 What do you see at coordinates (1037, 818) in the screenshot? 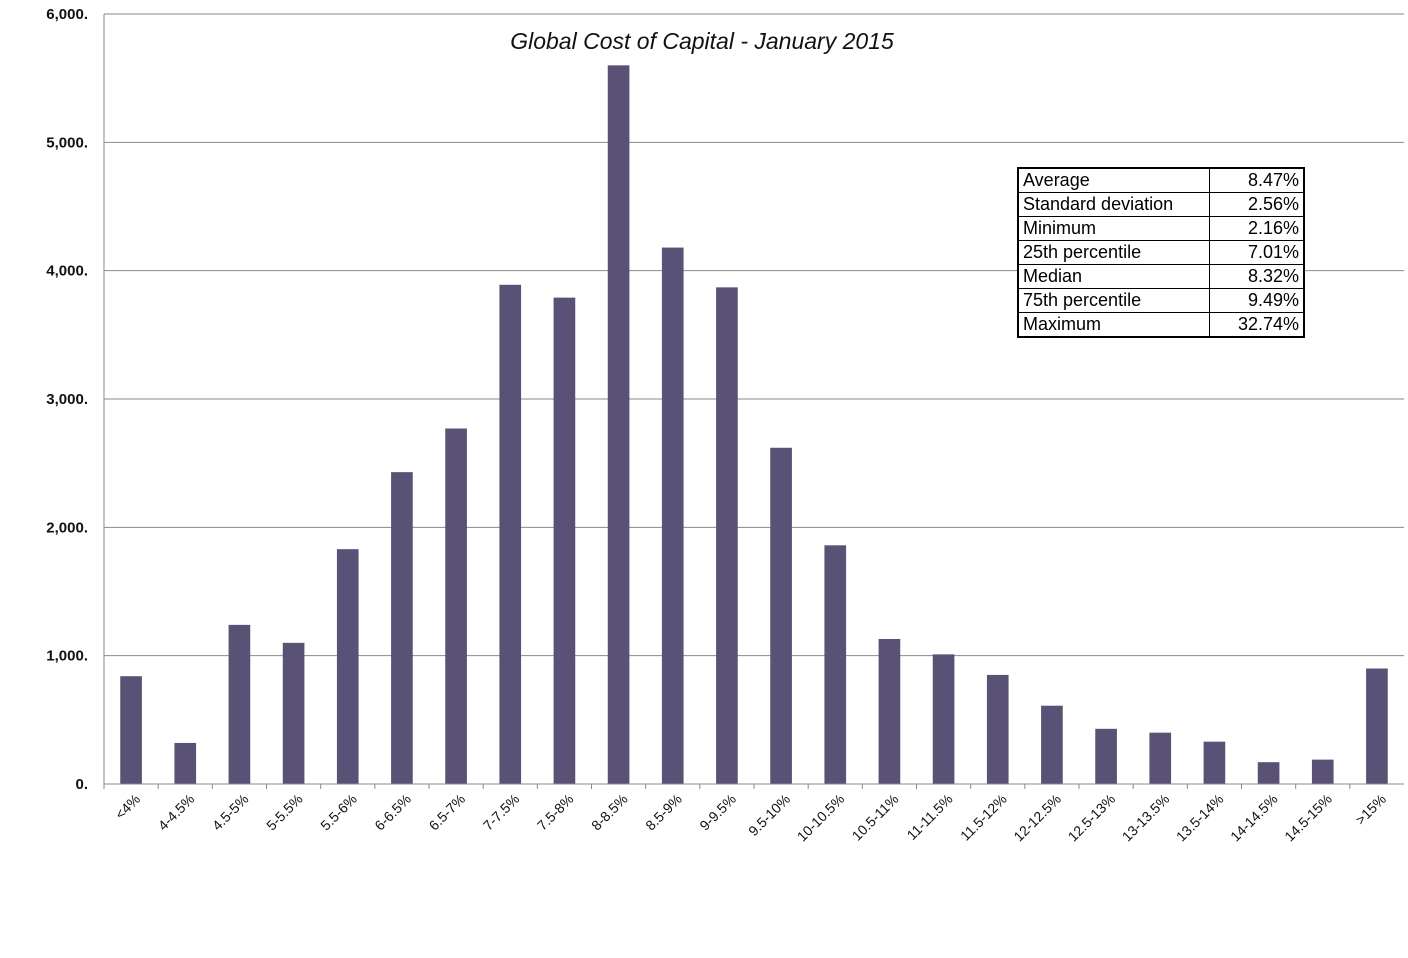
I see `x-tick-label: 12-12.5%` at bounding box center [1037, 818].